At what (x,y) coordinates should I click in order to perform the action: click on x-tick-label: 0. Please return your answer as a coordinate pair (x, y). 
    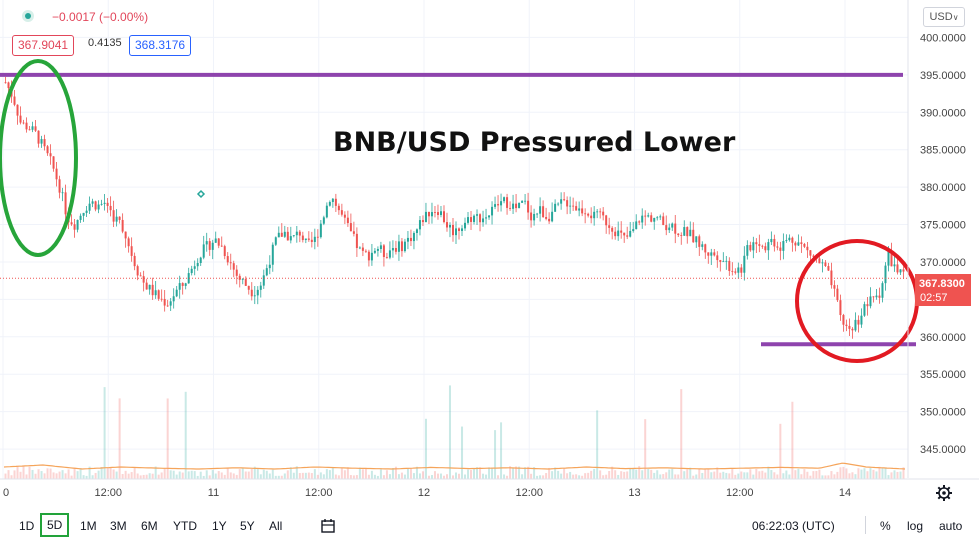
    Looking at the image, I should click on (6, 493).